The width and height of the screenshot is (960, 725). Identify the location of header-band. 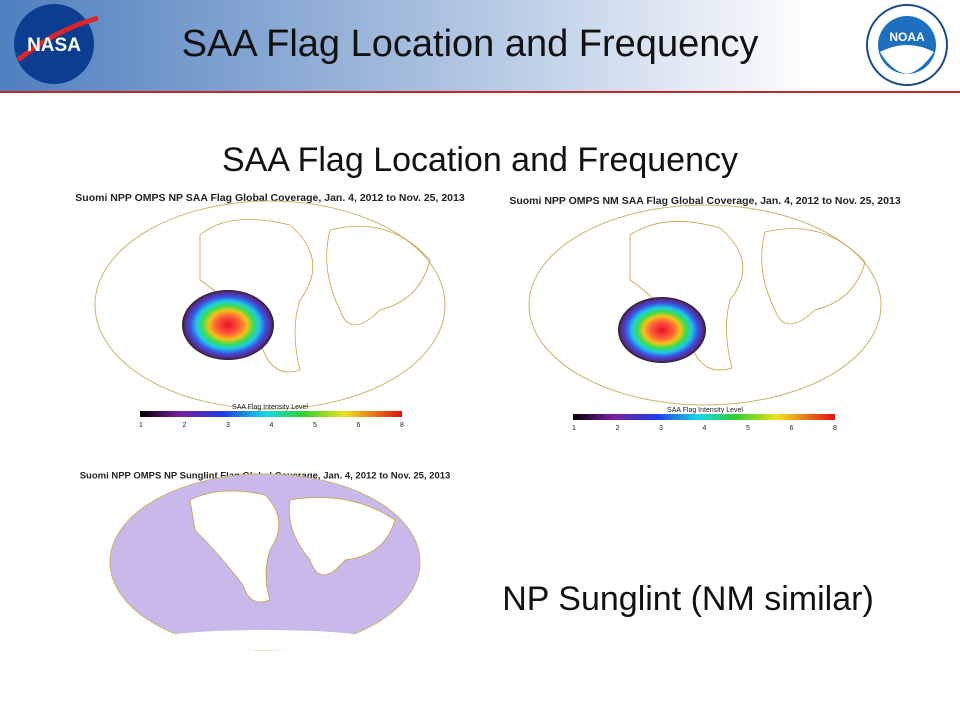
(480, 46).